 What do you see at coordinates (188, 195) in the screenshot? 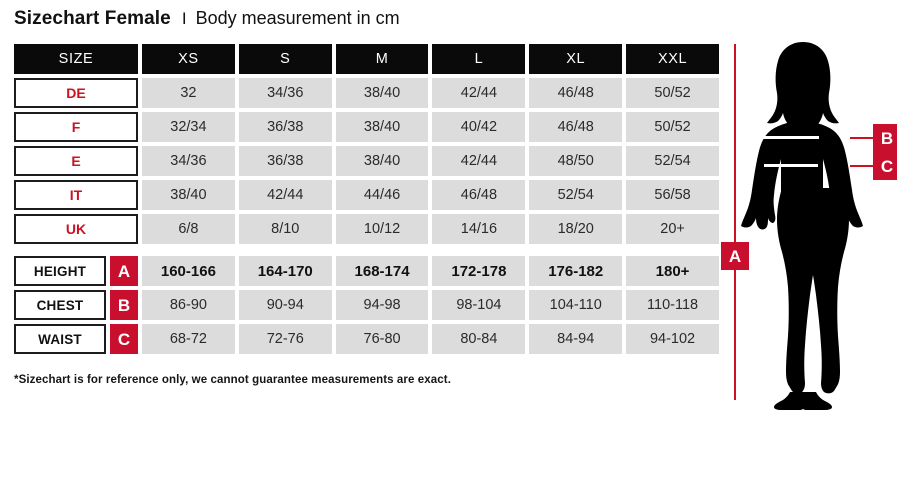
I see `cell-it-xs: 38/40` at bounding box center [188, 195].